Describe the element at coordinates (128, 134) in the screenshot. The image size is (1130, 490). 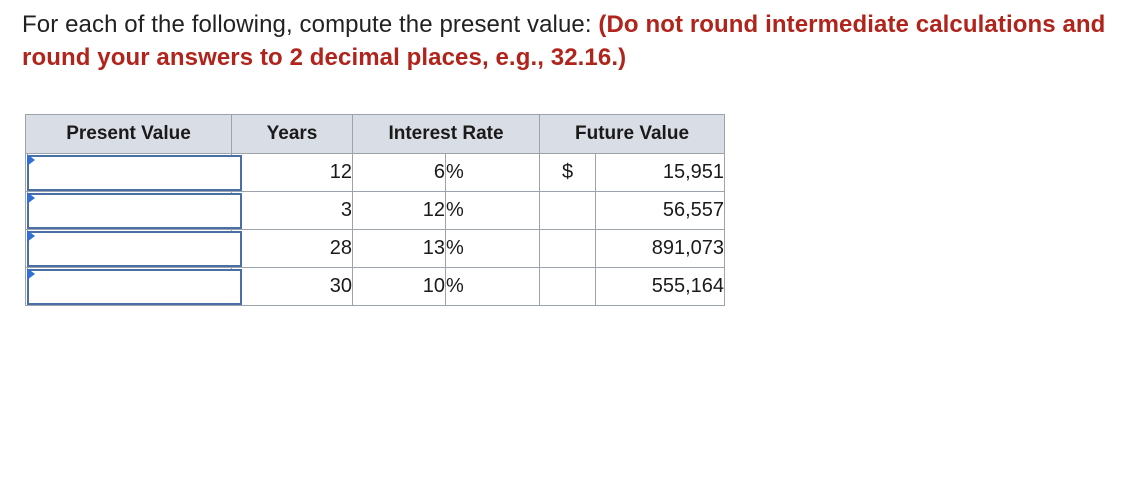
I see `header-present-value: Present Value` at that location.